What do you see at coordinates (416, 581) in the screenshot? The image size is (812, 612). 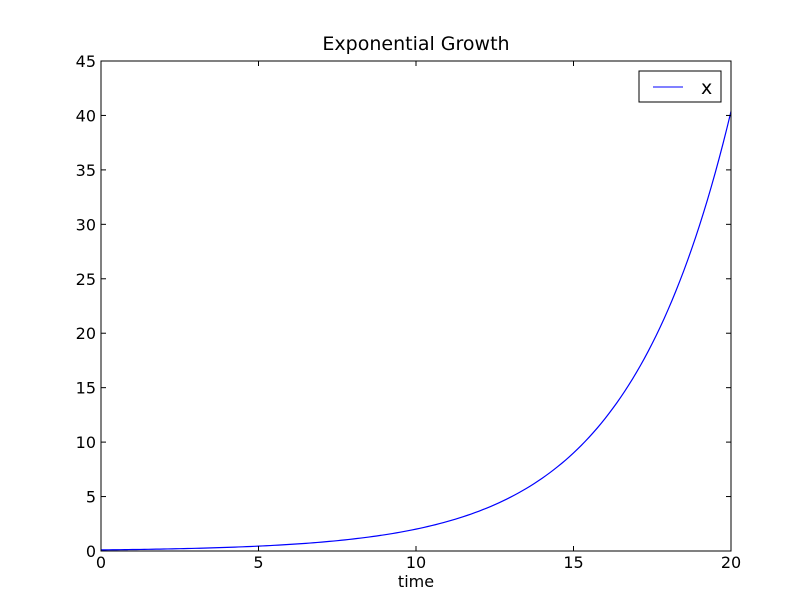 I see `x-axis-label: time` at bounding box center [416, 581].